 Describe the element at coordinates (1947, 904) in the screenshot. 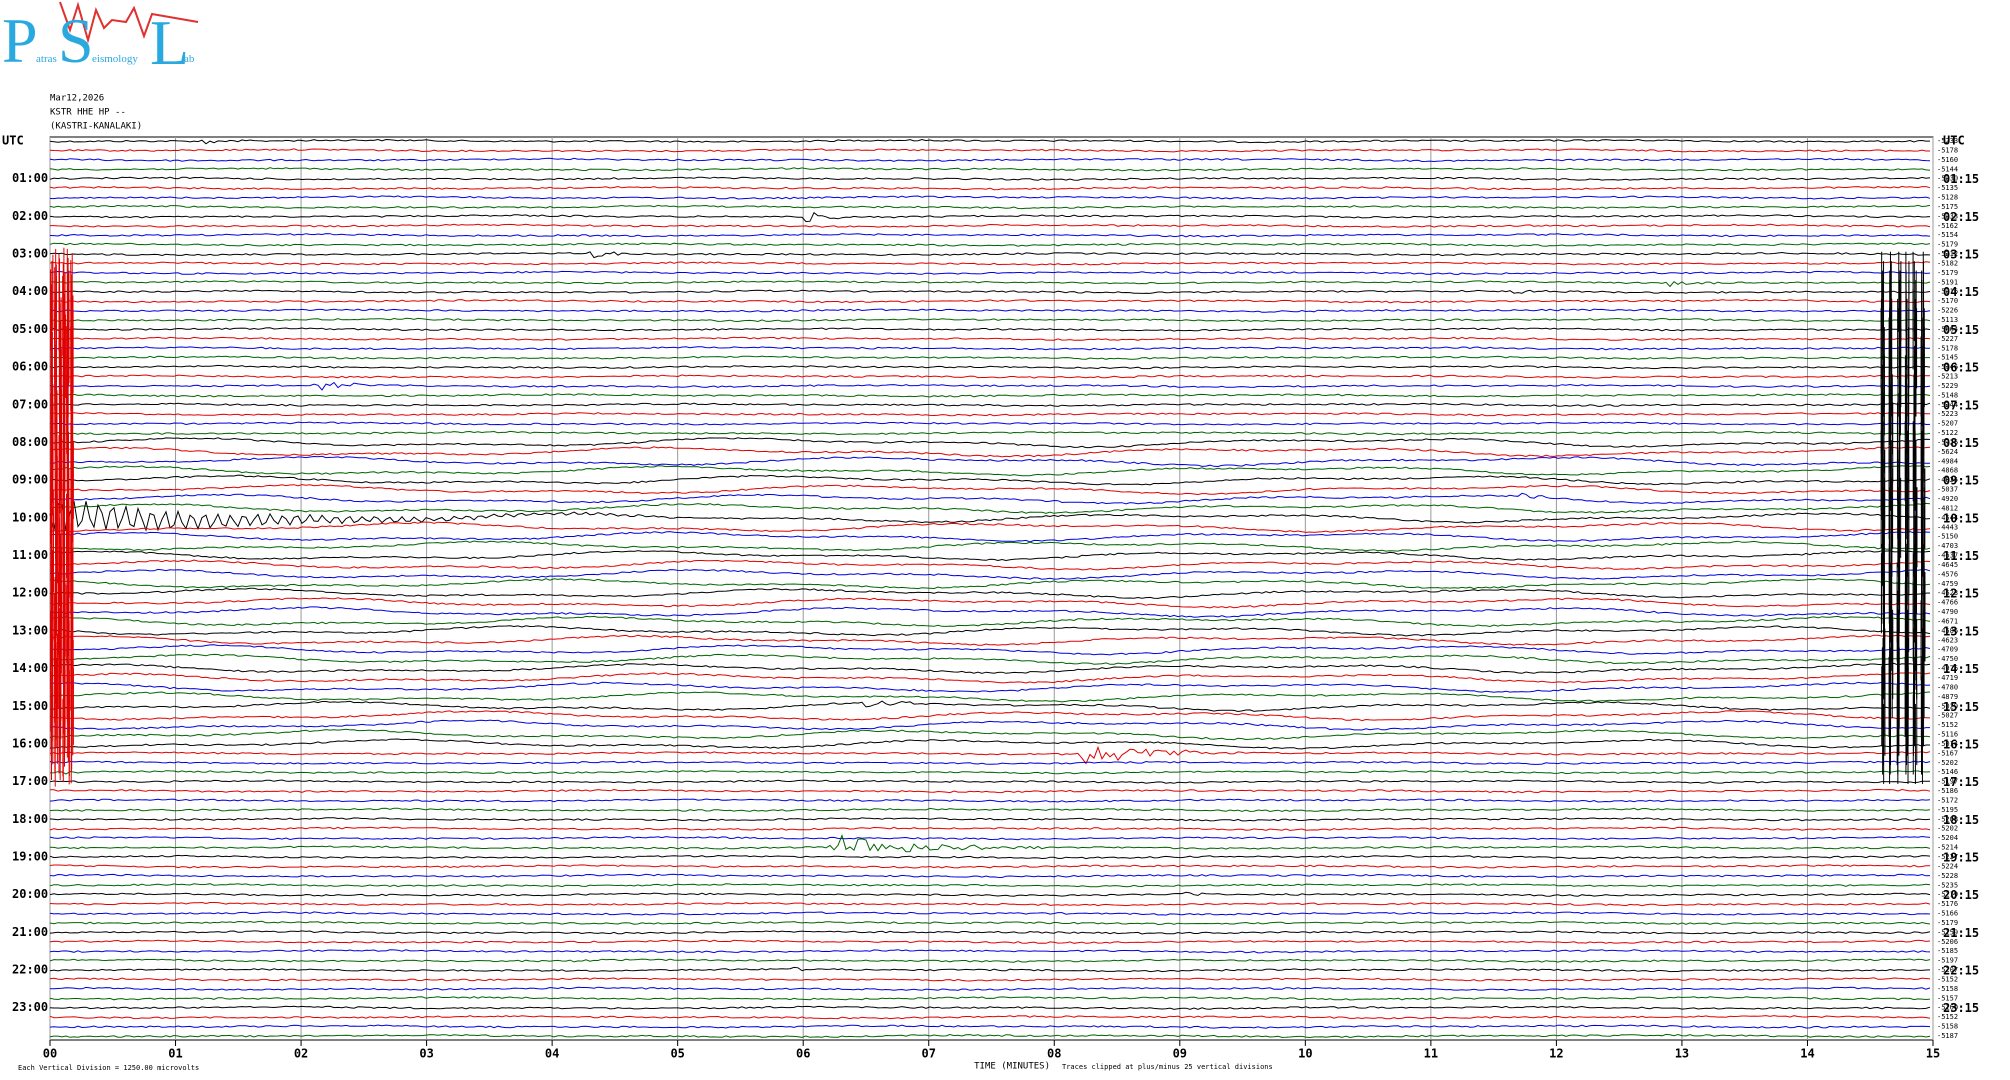

I see `trace-offset: -5176` at that location.